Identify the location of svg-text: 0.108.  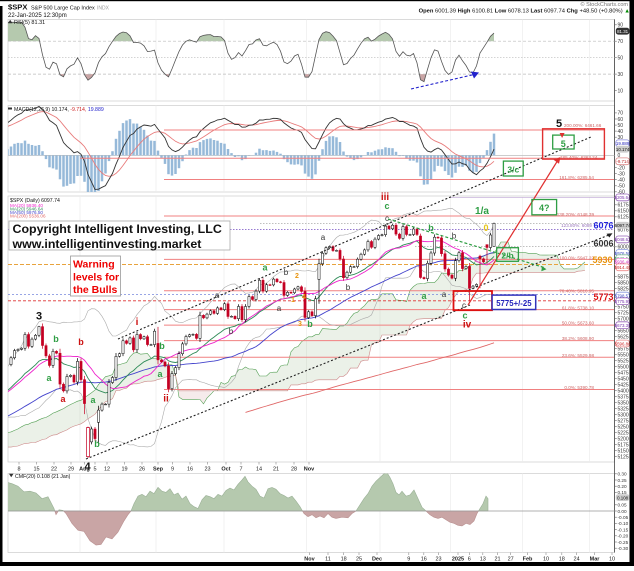
(623, 497).